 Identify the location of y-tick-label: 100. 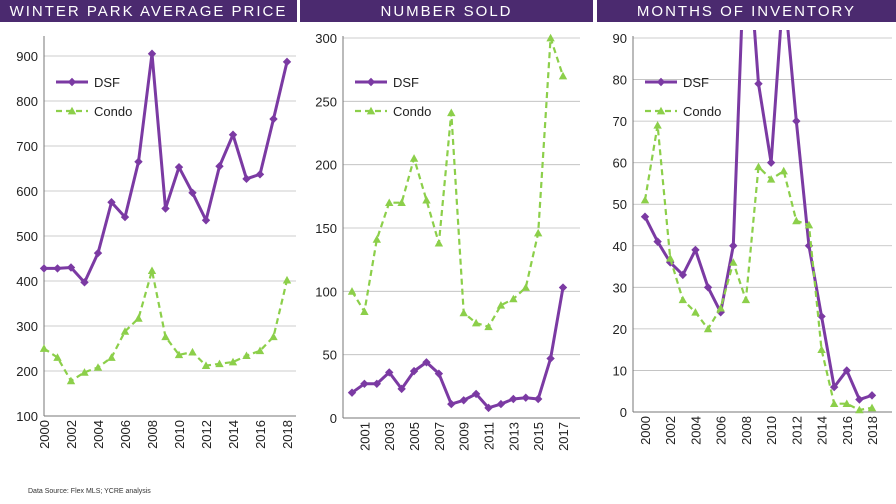
(27, 416).